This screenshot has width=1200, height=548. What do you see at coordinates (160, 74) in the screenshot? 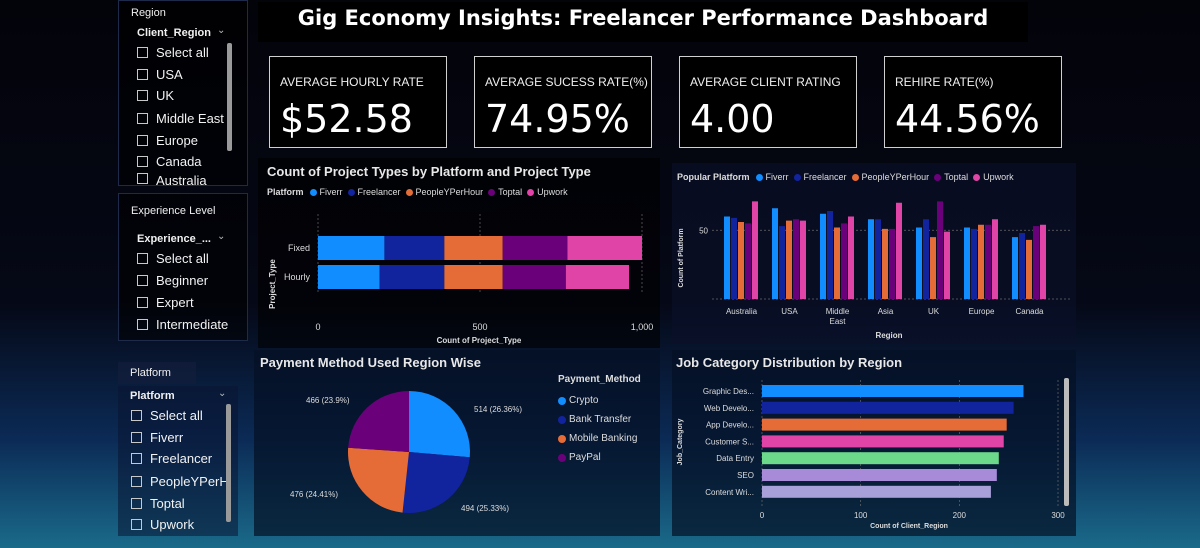
I see `slicer-option: USA` at bounding box center [160, 74].